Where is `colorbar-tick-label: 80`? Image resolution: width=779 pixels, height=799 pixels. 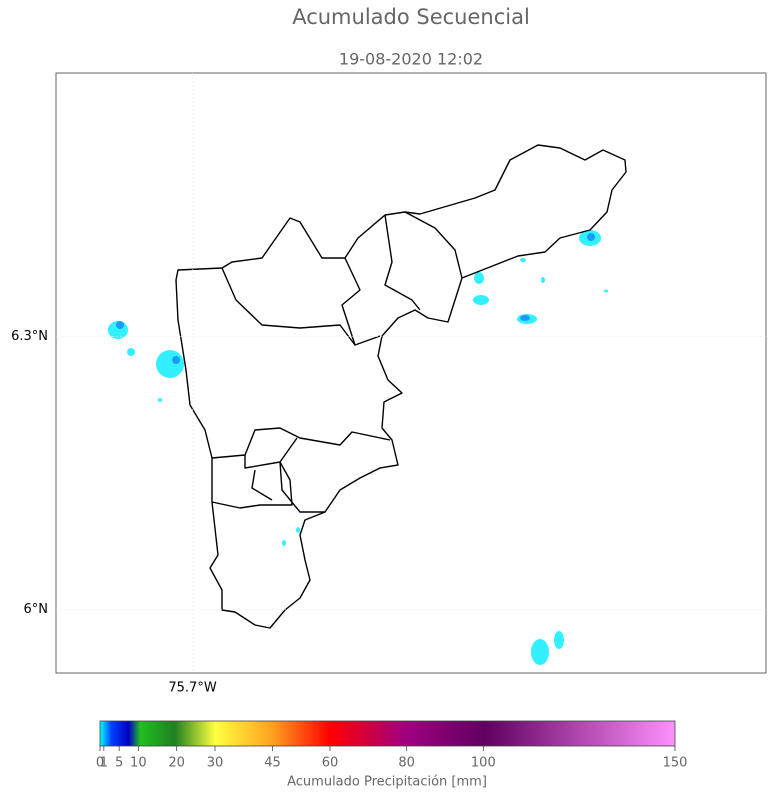
colorbar-tick-label: 80 is located at coordinates (406, 763).